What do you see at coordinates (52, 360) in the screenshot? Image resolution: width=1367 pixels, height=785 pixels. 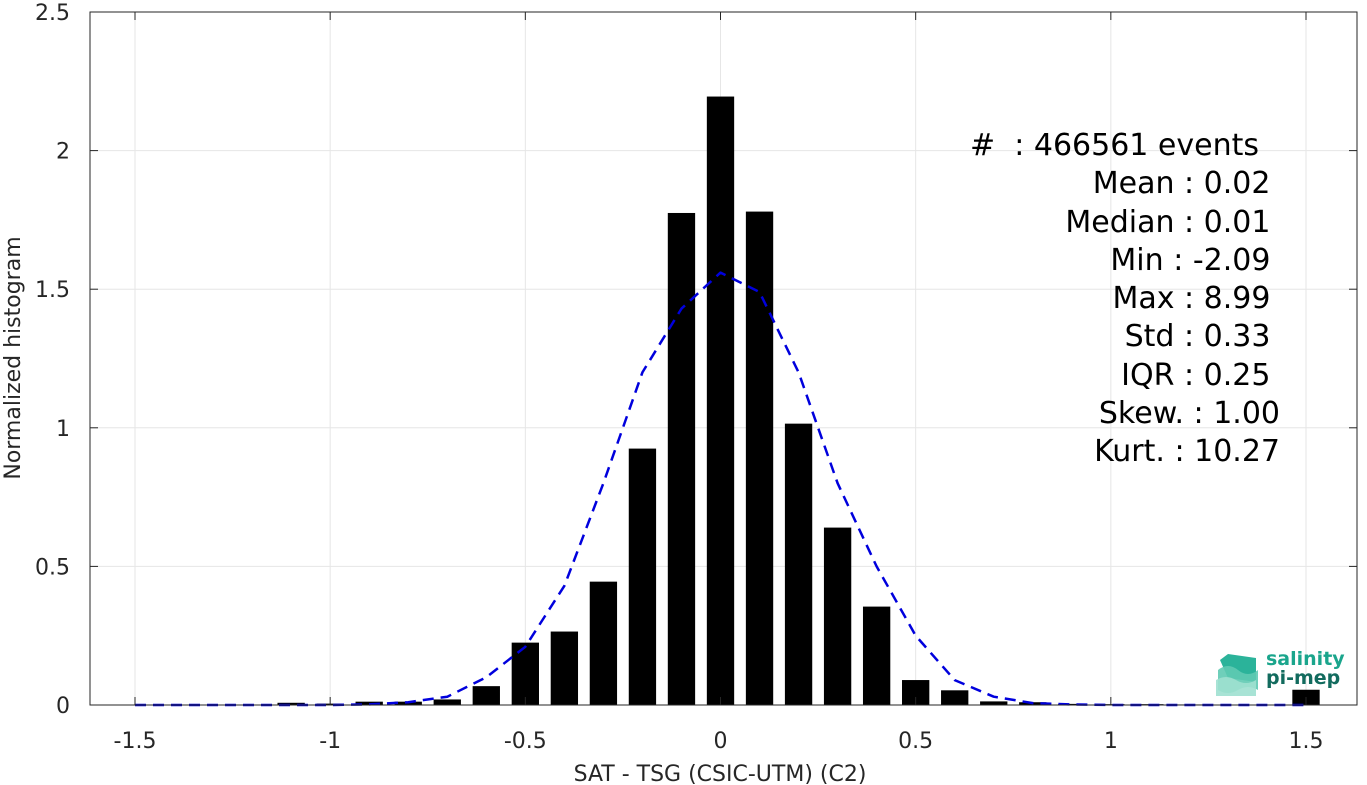 I see `y-tick-labels: 0 0.5 1 1.5 2 2.5` at bounding box center [52, 360].